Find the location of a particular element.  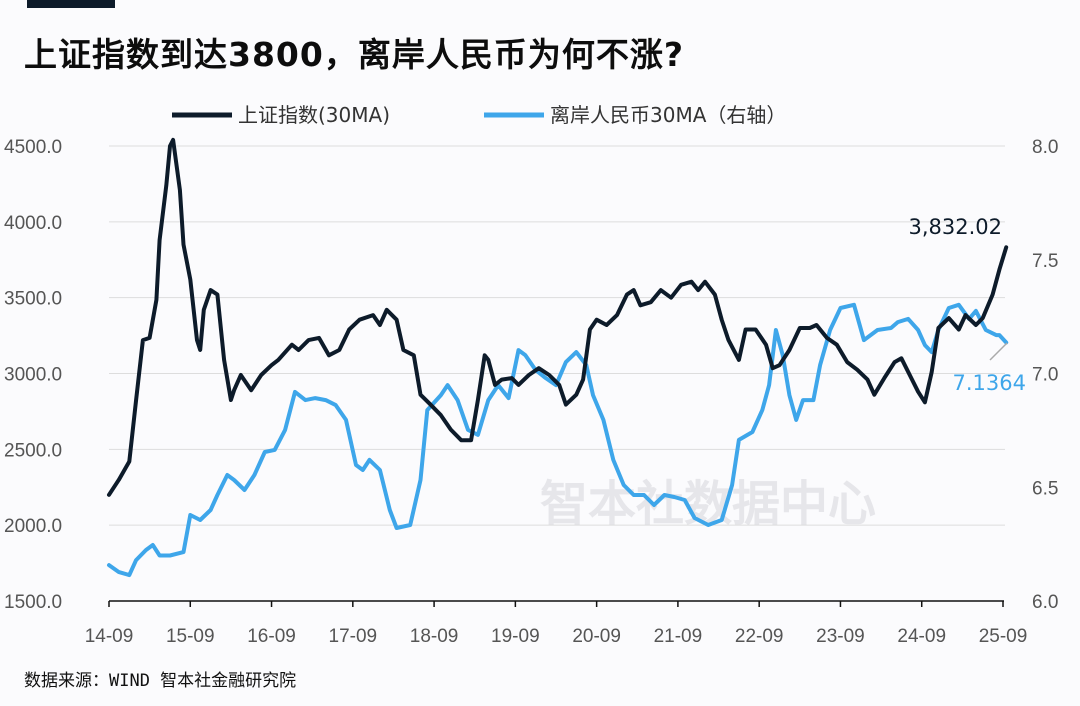

source-note: 数据来源：WIND 智本社金融研究院 is located at coordinates (160, 681).